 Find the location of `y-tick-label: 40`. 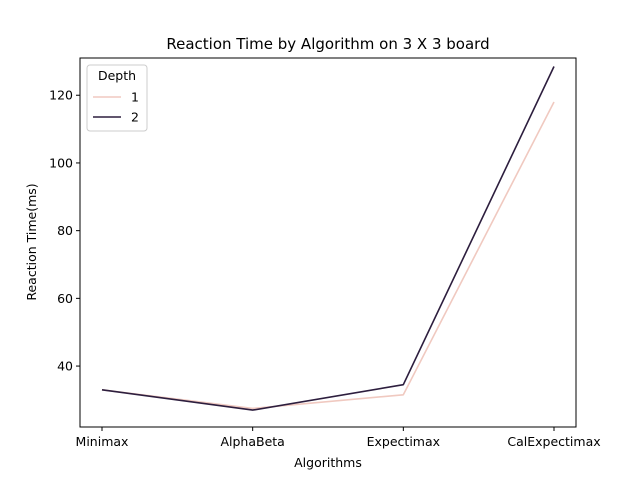

y-tick-label: 40 is located at coordinates (65, 366).